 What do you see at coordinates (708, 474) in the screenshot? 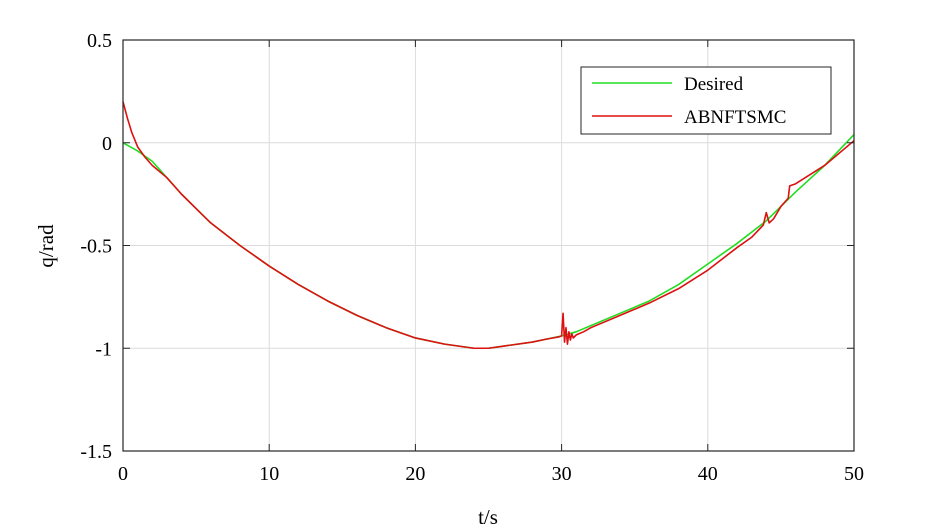
I see `x-tick-label: 40` at bounding box center [708, 474].